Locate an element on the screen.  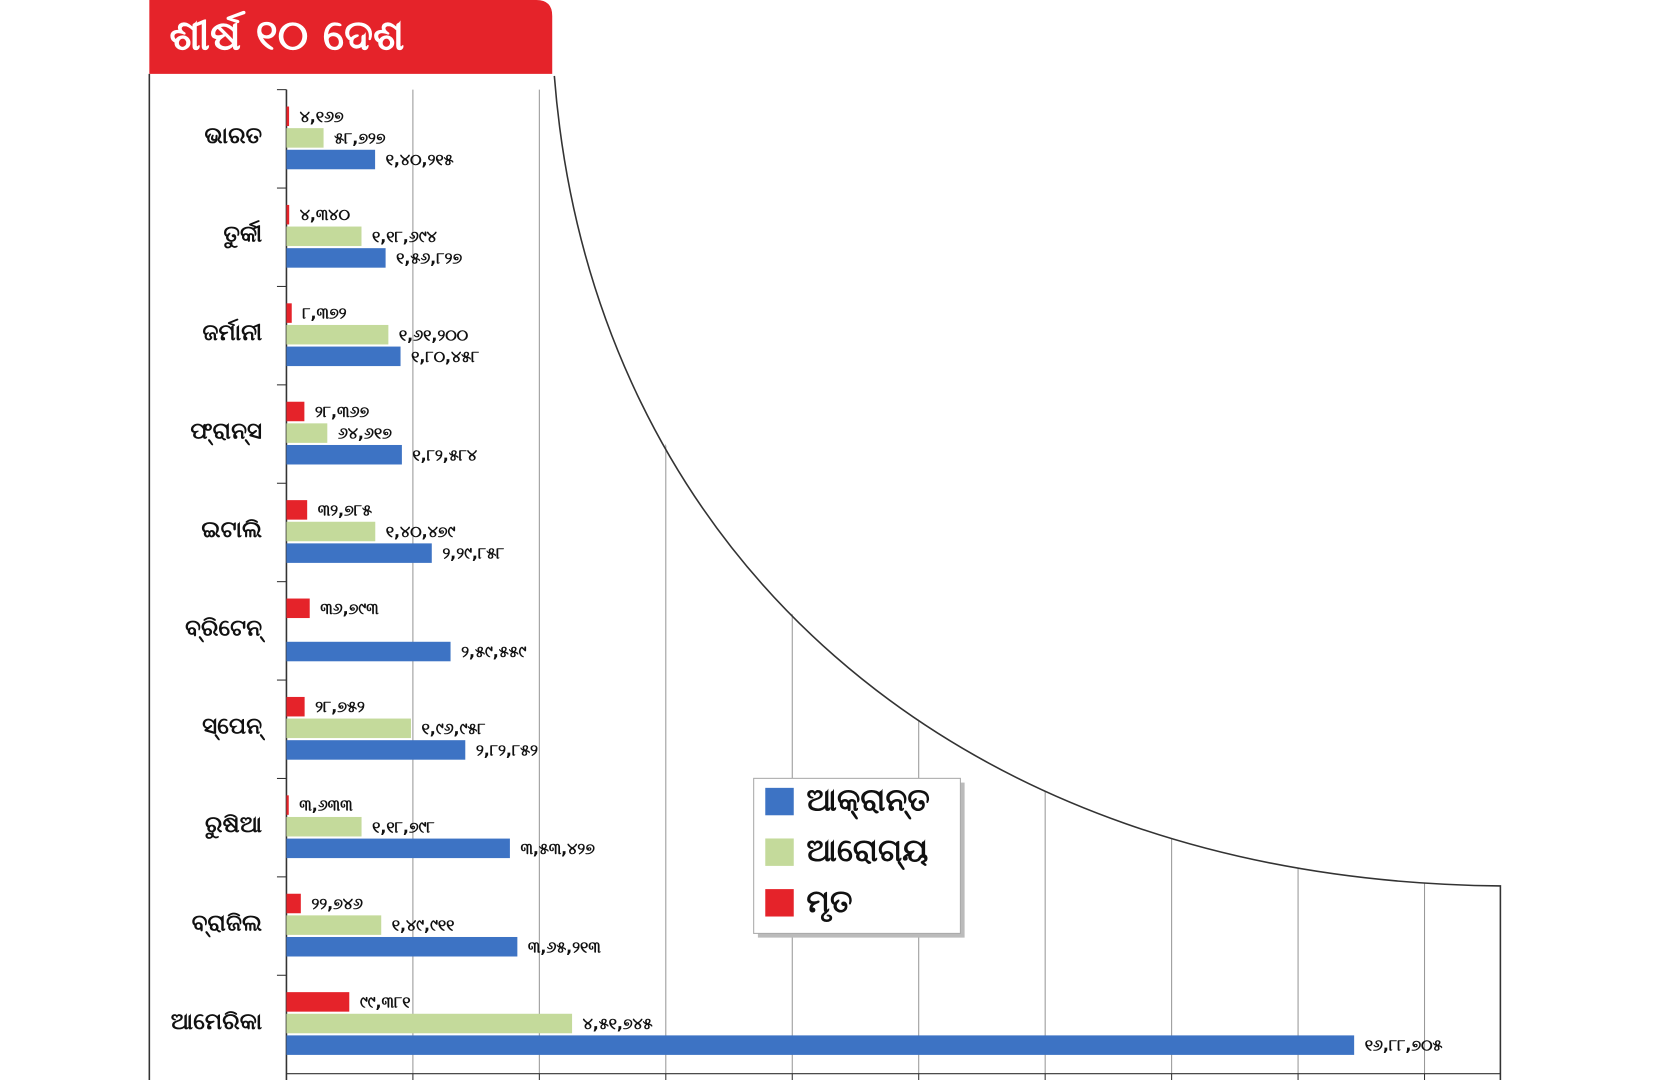
value-label: ୩୬,୭୯୩ is located at coordinates (349, 608).